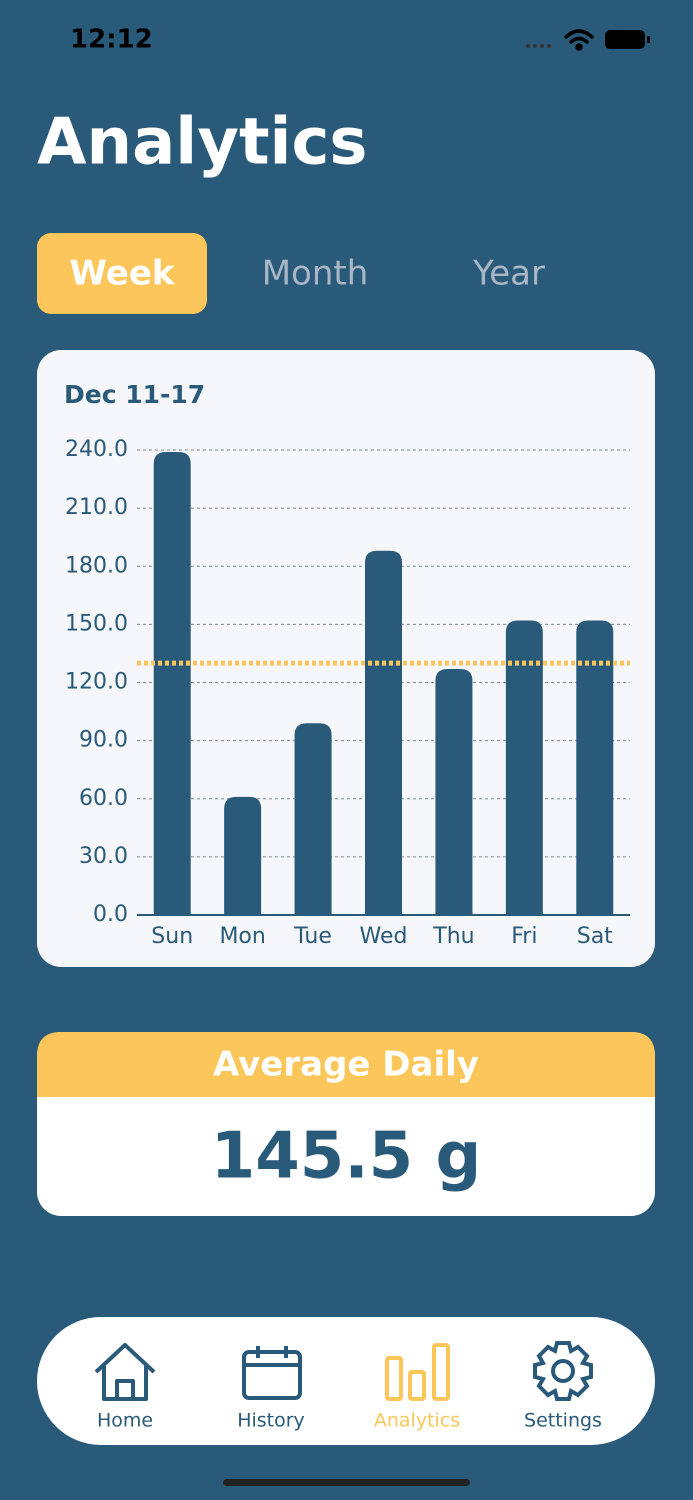  What do you see at coordinates (595, 936) in the screenshot?
I see `x-tick-label: Sat` at bounding box center [595, 936].